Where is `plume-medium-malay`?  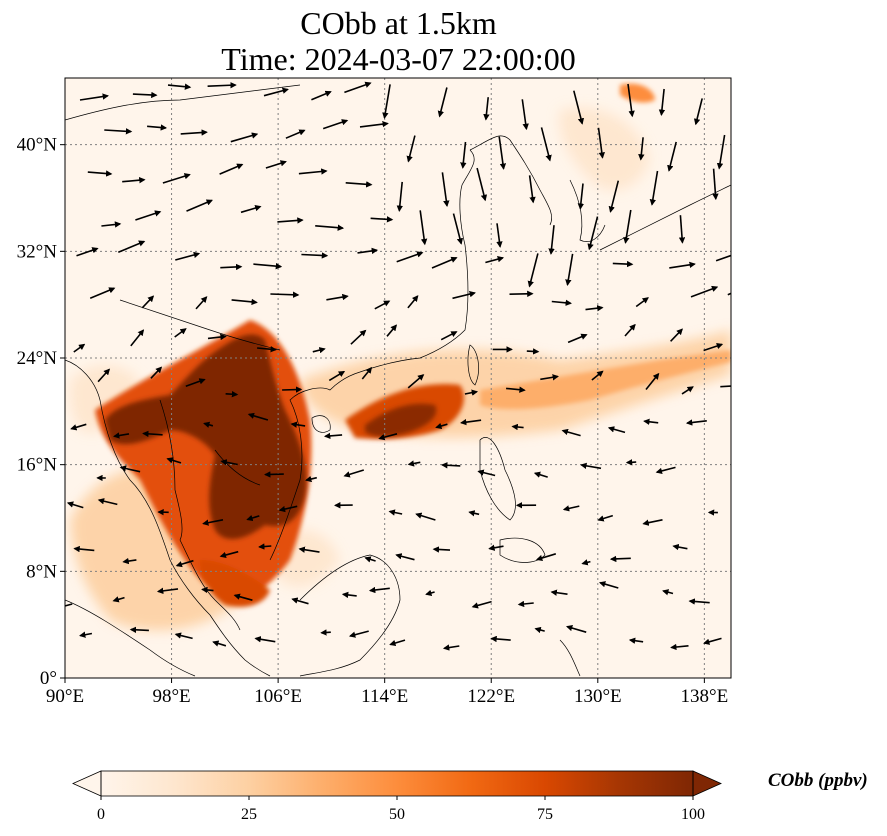 plume-medium-malay is located at coordinates (235, 583).